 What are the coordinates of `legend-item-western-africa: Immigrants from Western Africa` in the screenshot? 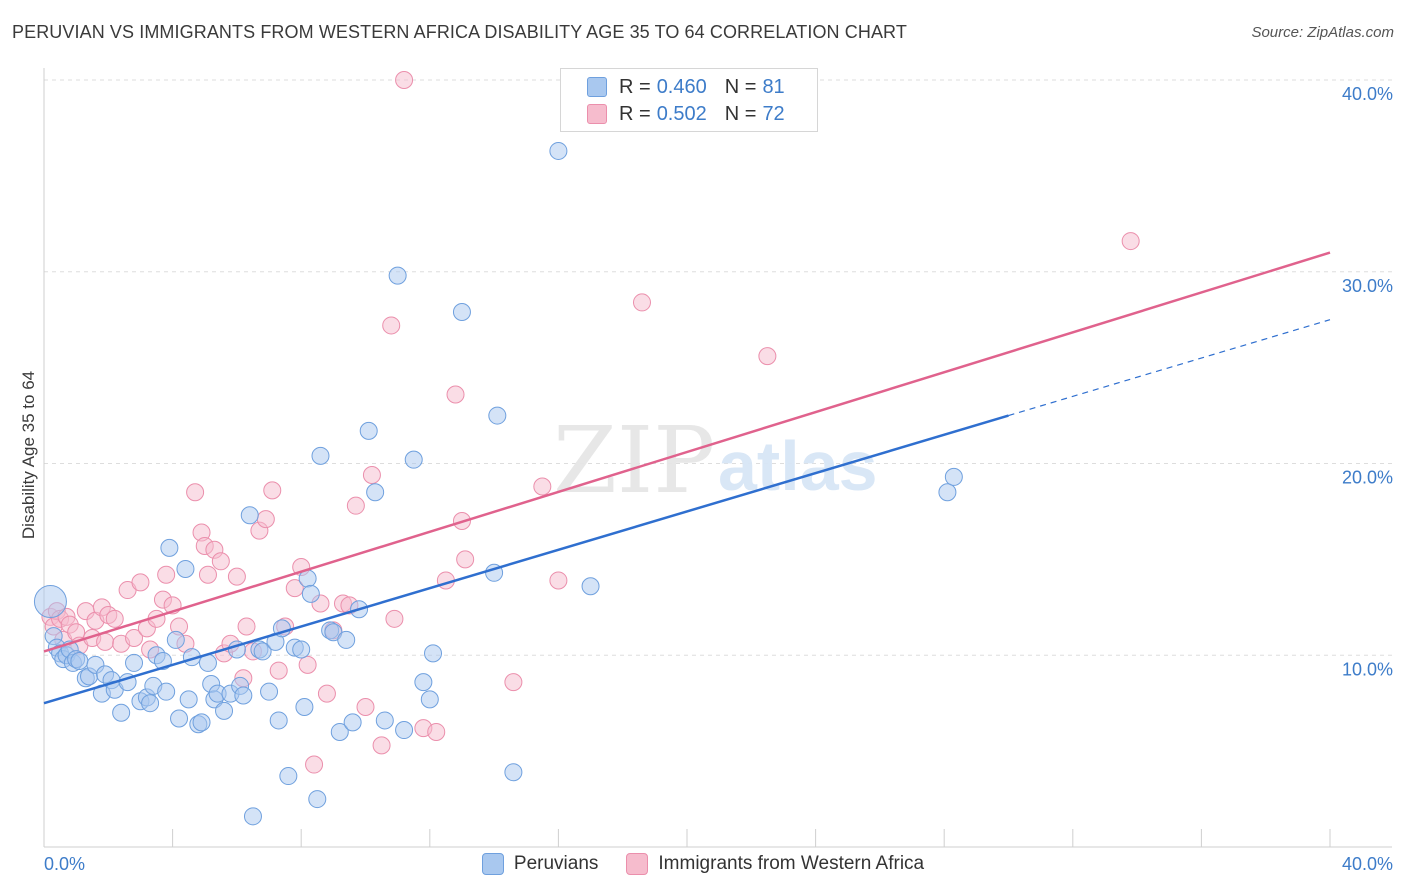 It's located at (775, 864).